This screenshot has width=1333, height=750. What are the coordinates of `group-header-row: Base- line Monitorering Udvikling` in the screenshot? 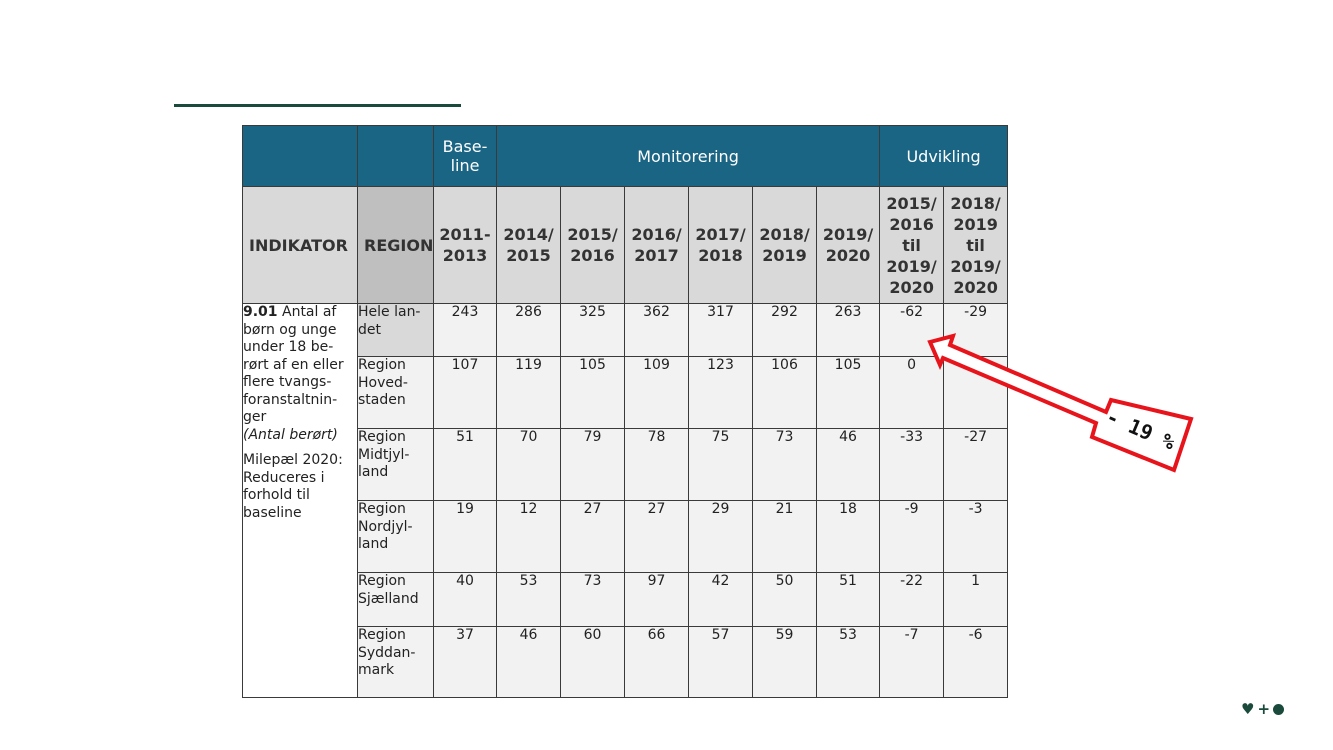 It's located at (625, 156).